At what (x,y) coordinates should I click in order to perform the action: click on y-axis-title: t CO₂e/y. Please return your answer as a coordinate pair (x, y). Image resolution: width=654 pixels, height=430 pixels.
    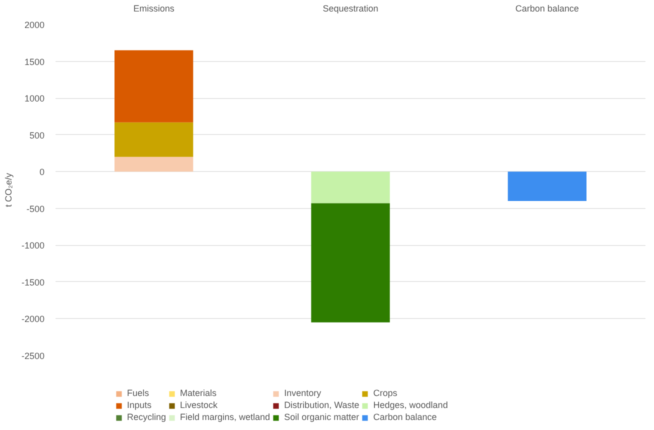
    Looking at the image, I should click on (8, 189).